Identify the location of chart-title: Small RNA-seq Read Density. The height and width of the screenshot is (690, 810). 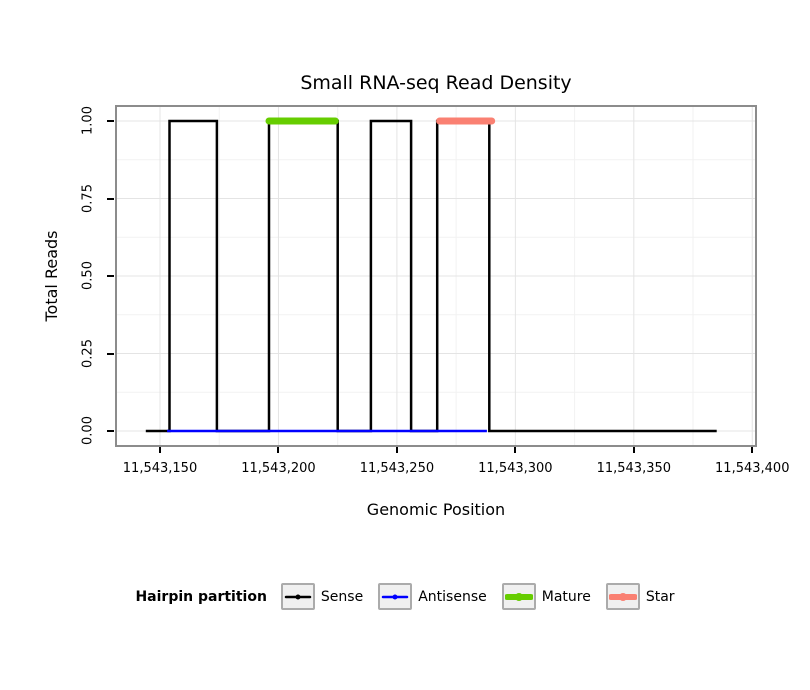
(436, 83).